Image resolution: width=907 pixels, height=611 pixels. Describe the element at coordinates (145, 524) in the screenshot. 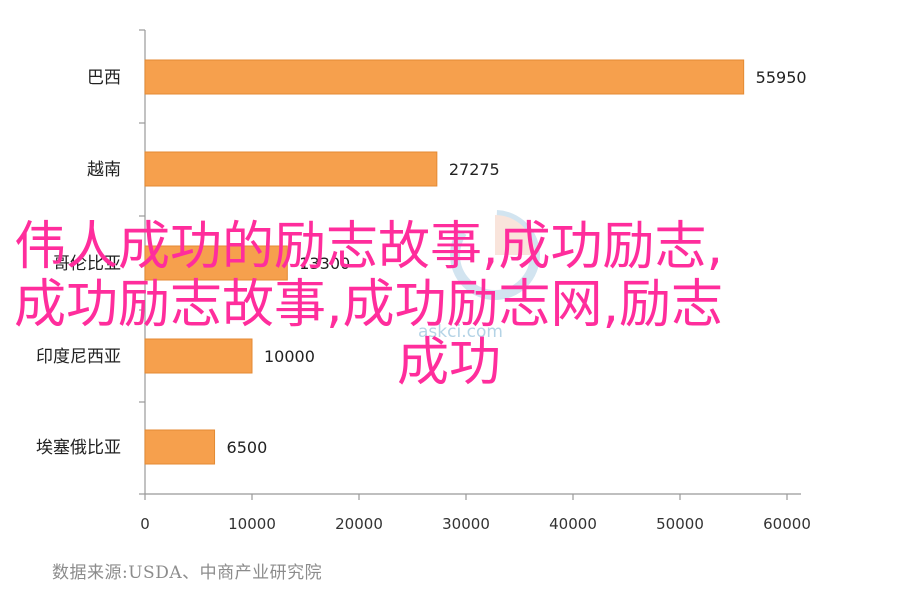

I see `x-tick-label: 0` at that location.